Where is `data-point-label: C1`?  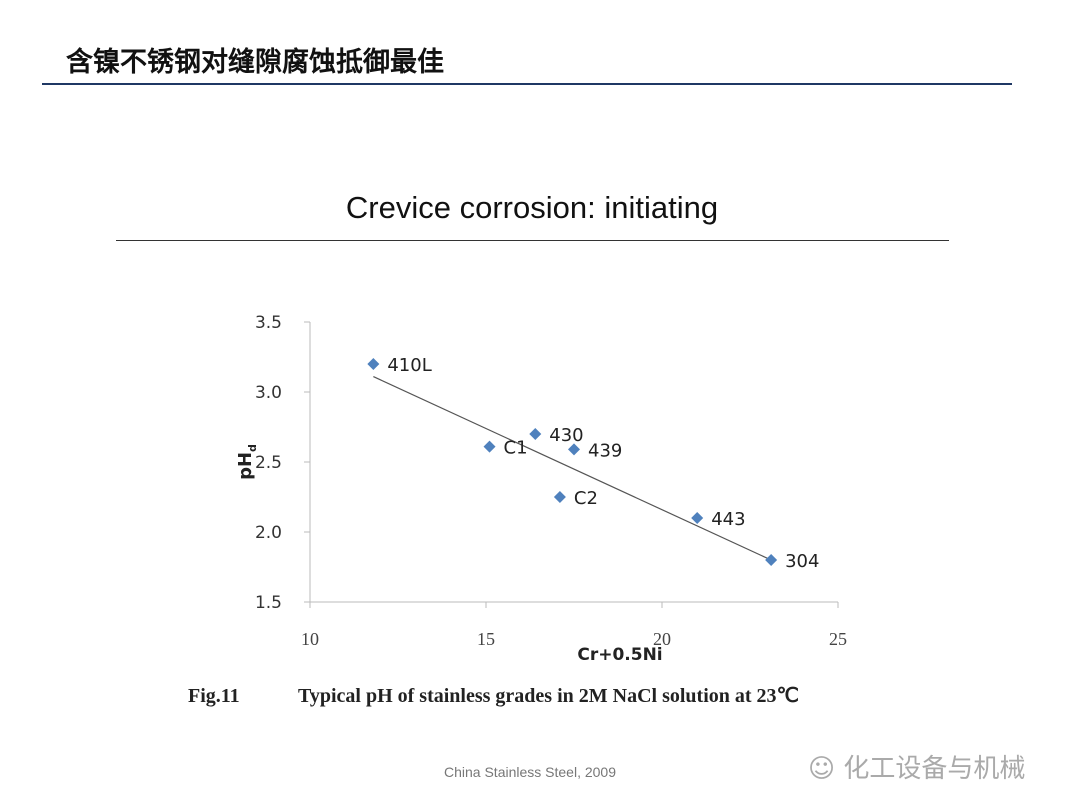
data-point-label: C1 is located at coordinates (516, 448).